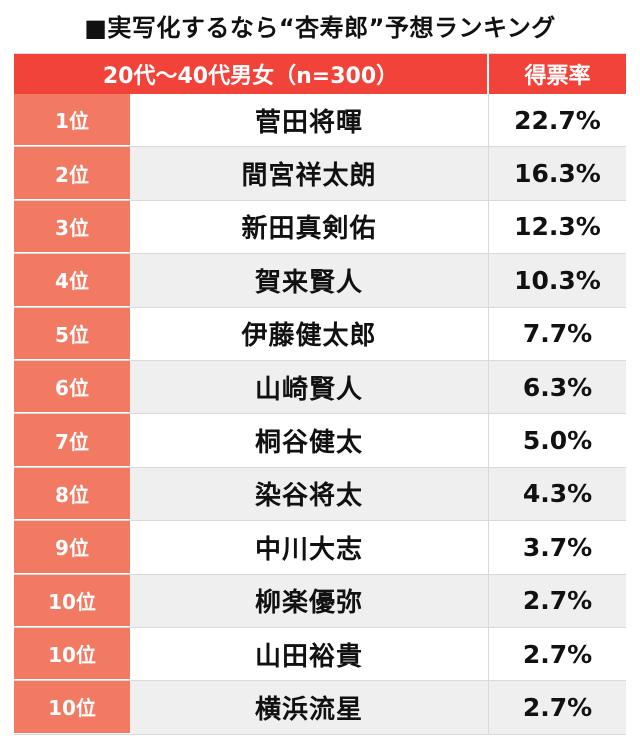  I want to click on table-row: 10位 山田裕貴 2.7%, so click(320, 654).